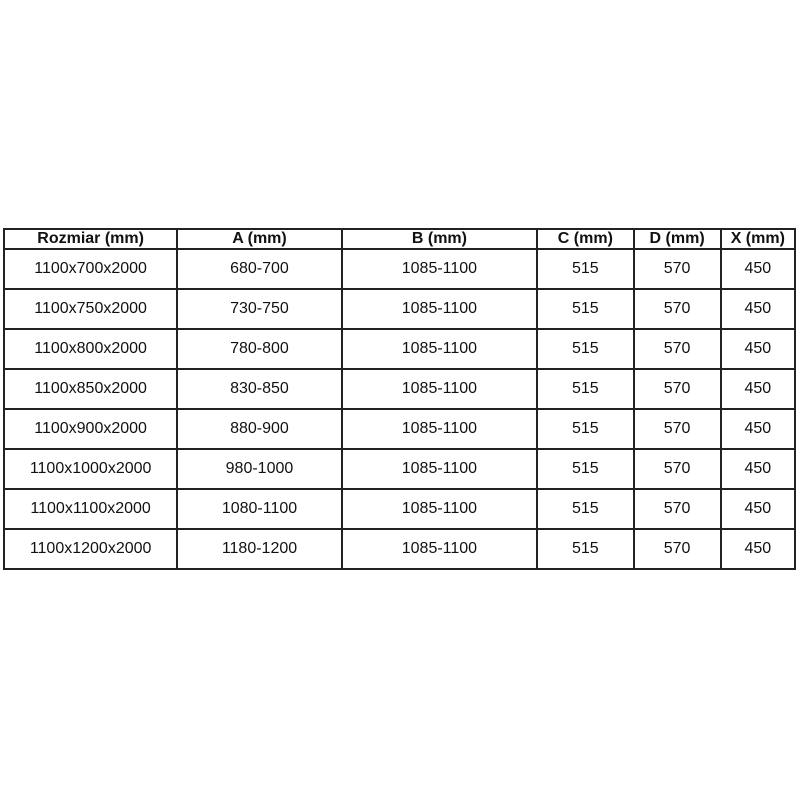 Image resolution: width=800 pixels, height=800 pixels. I want to click on table-cell: 1100x750x2000, so click(90, 308).